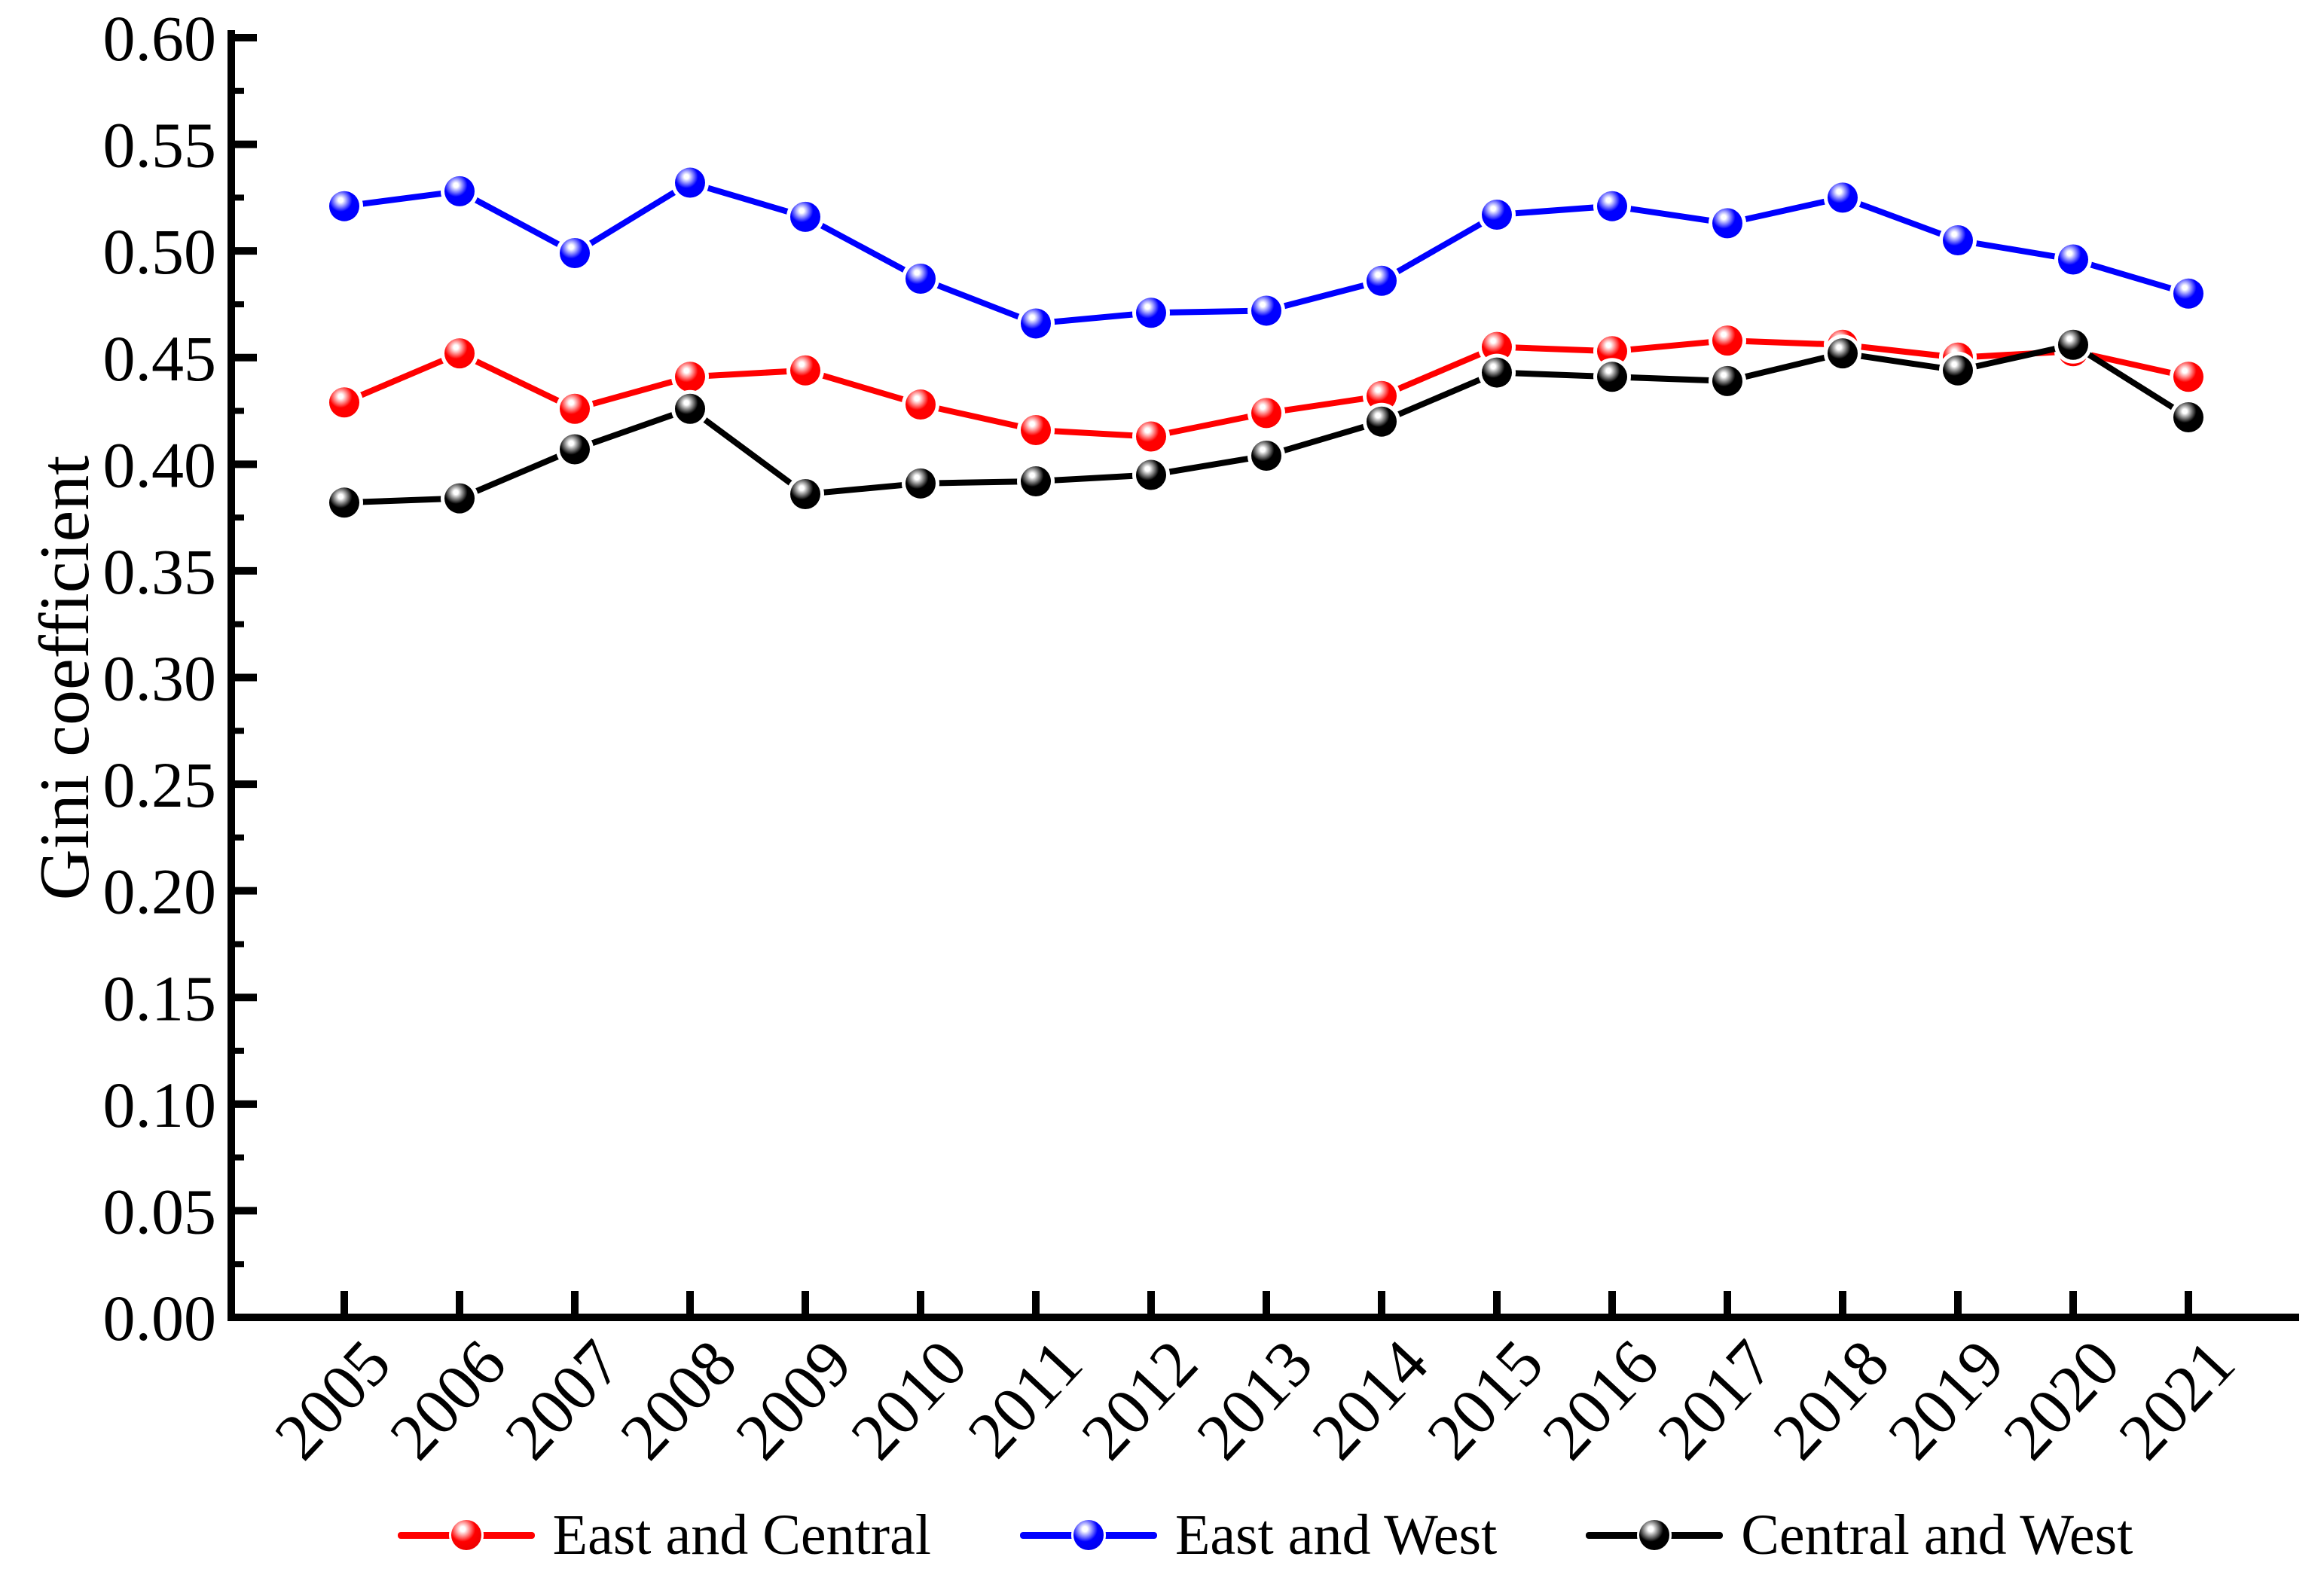 The width and height of the screenshot is (2324, 1581). What do you see at coordinates (160, 465) in the screenshot?
I see `y-axis-tick-label: 0.40` at bounding box center [160, 465].